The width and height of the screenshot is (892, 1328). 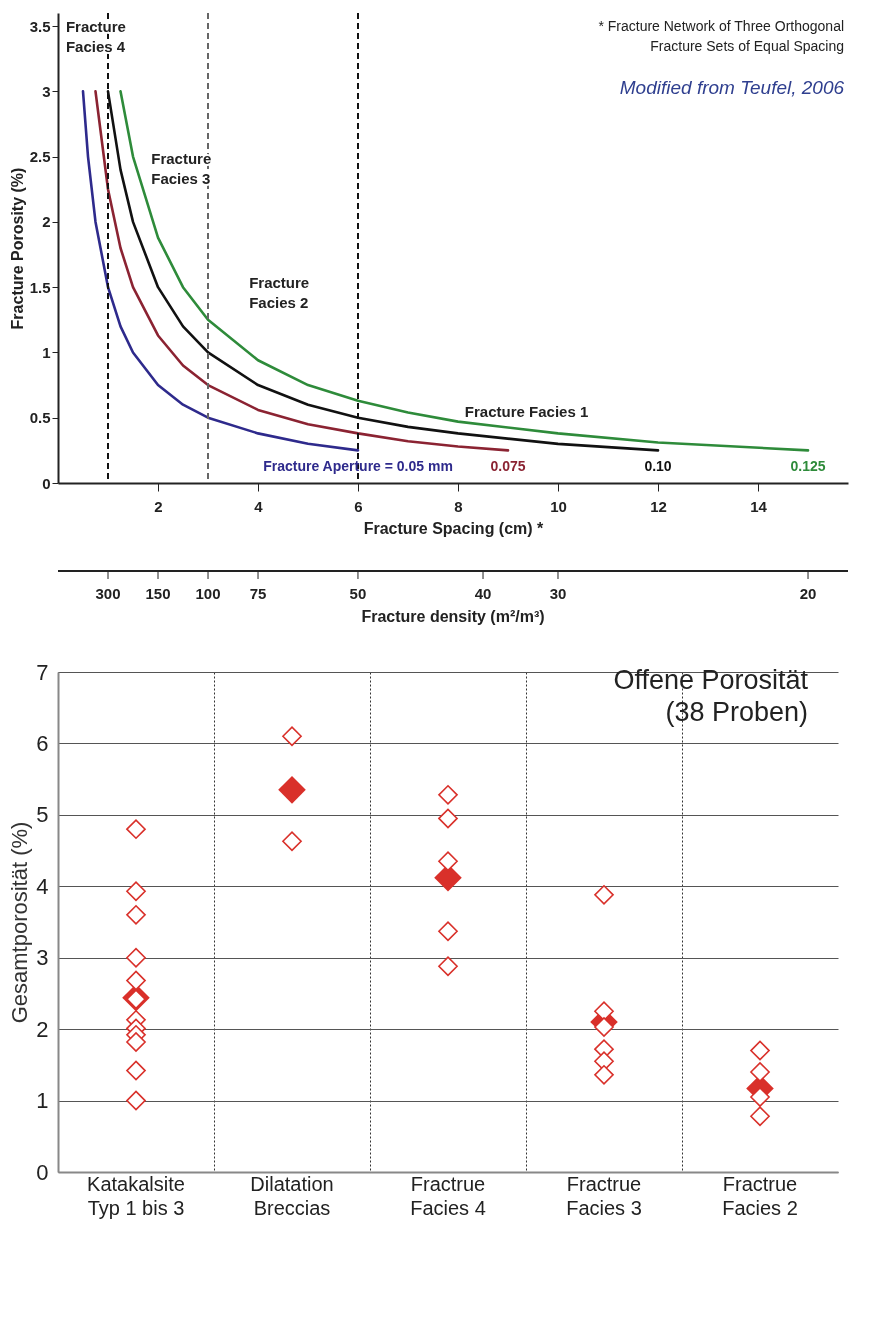 I want to click on series-label: 0.125, so click(x=808, y=466).